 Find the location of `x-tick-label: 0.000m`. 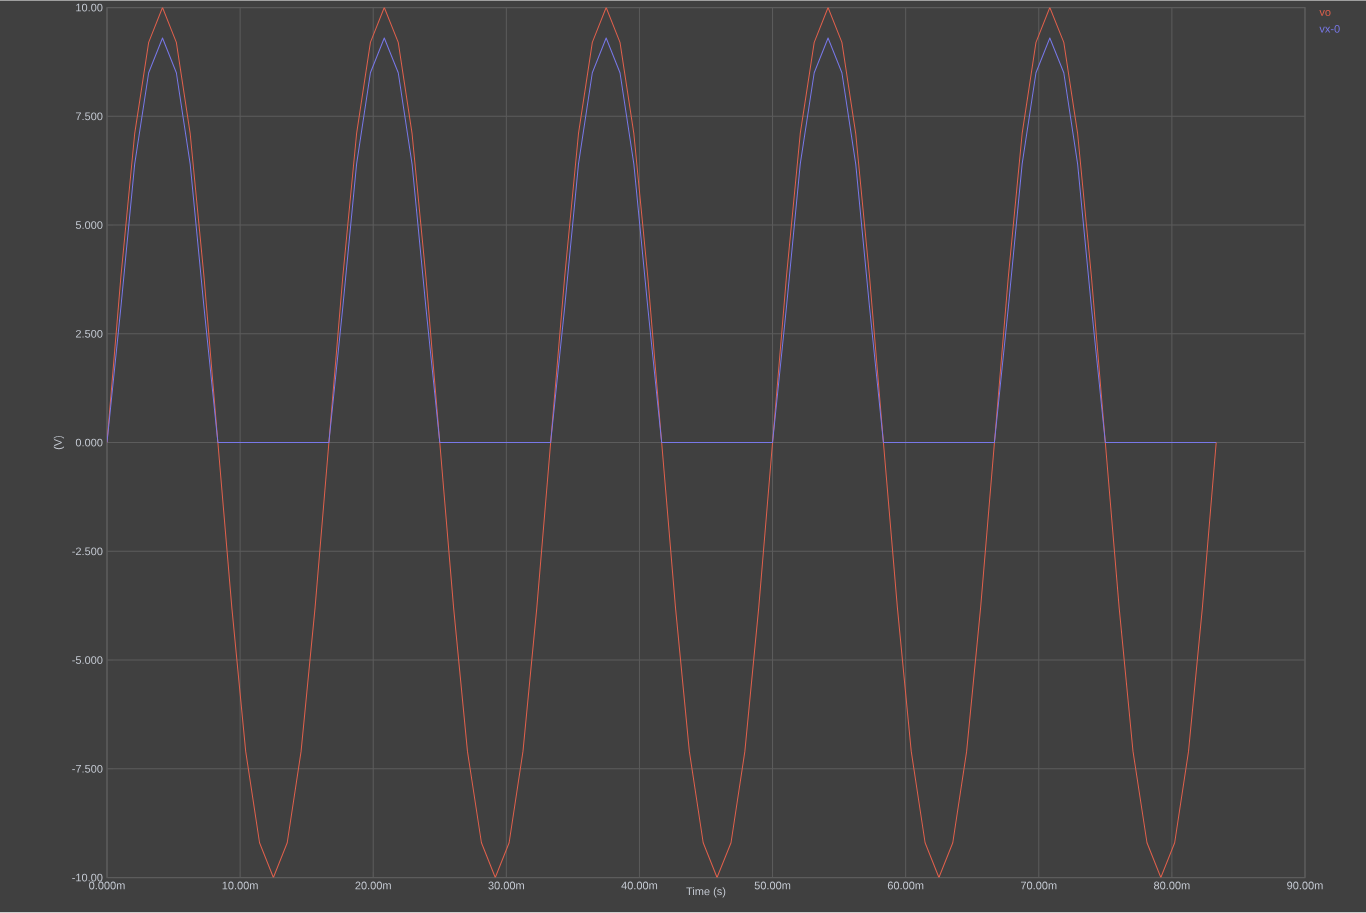

x-tick-label: 0.000m is located at coordinates (107, 885).